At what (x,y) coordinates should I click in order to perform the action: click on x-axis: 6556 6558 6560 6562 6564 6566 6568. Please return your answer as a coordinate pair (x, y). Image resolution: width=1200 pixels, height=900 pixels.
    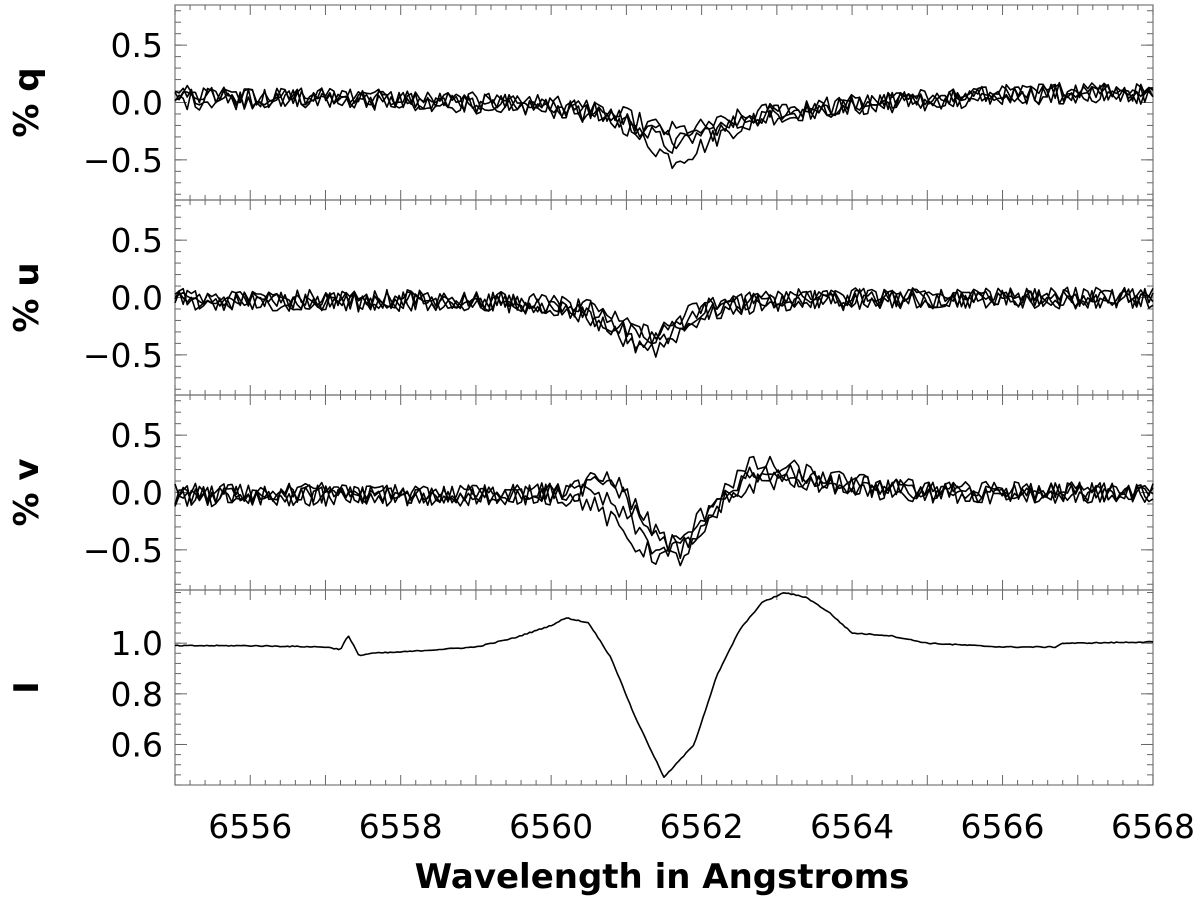
    Looking at the image, I should click on (701, 826).